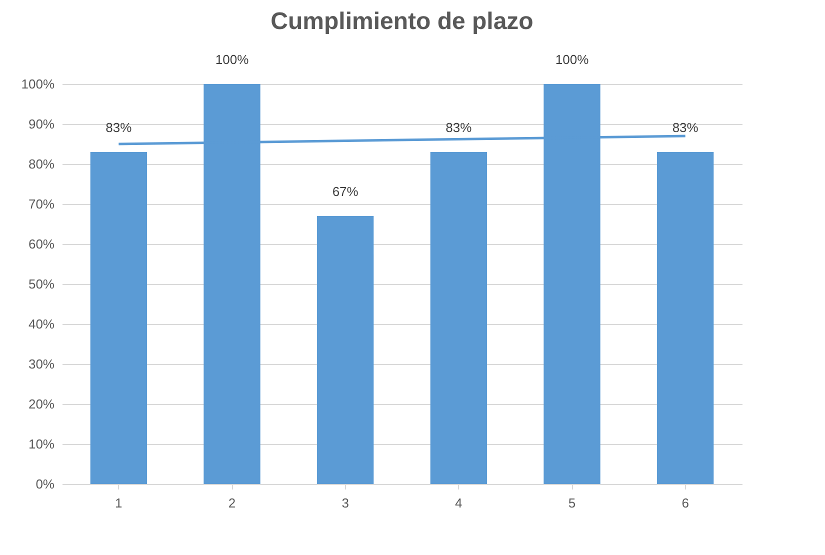 The height and width of the screenshot is (555, 825). What do you see at coordinates (41, 204) in the screenshot?
I see `y-tick-label: 70%` at bounding box center [41, 204].